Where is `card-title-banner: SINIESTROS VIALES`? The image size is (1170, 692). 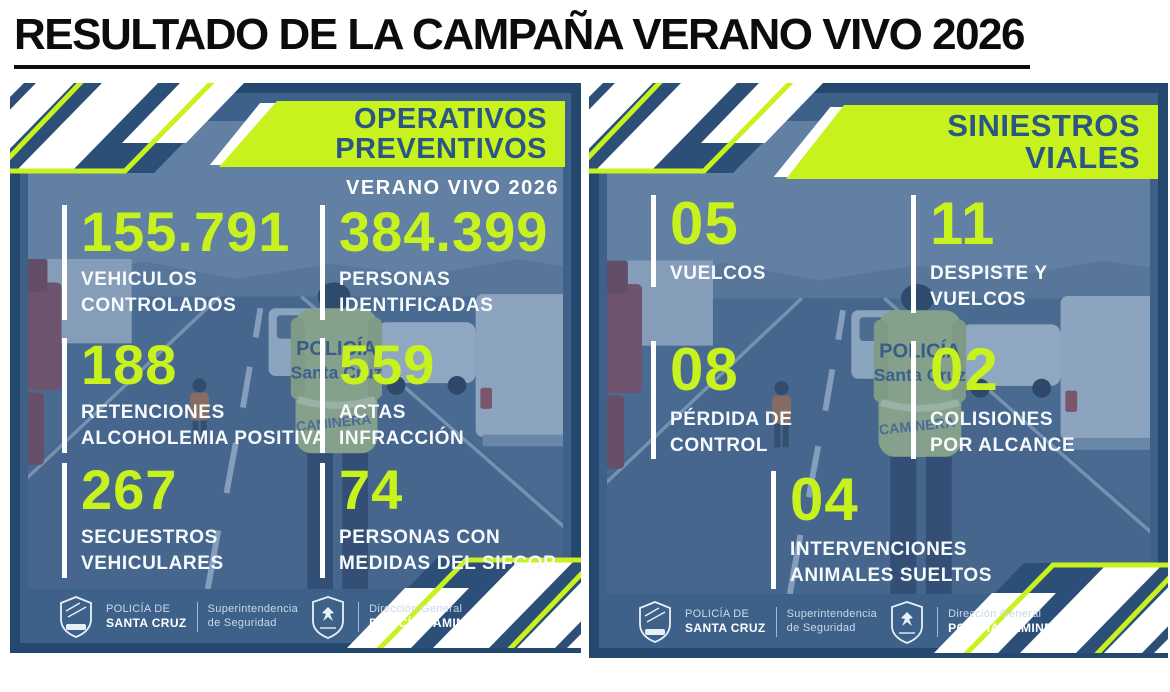
card-title-banner: SINIESTROS VIALES is located at coordinates (965, 142).